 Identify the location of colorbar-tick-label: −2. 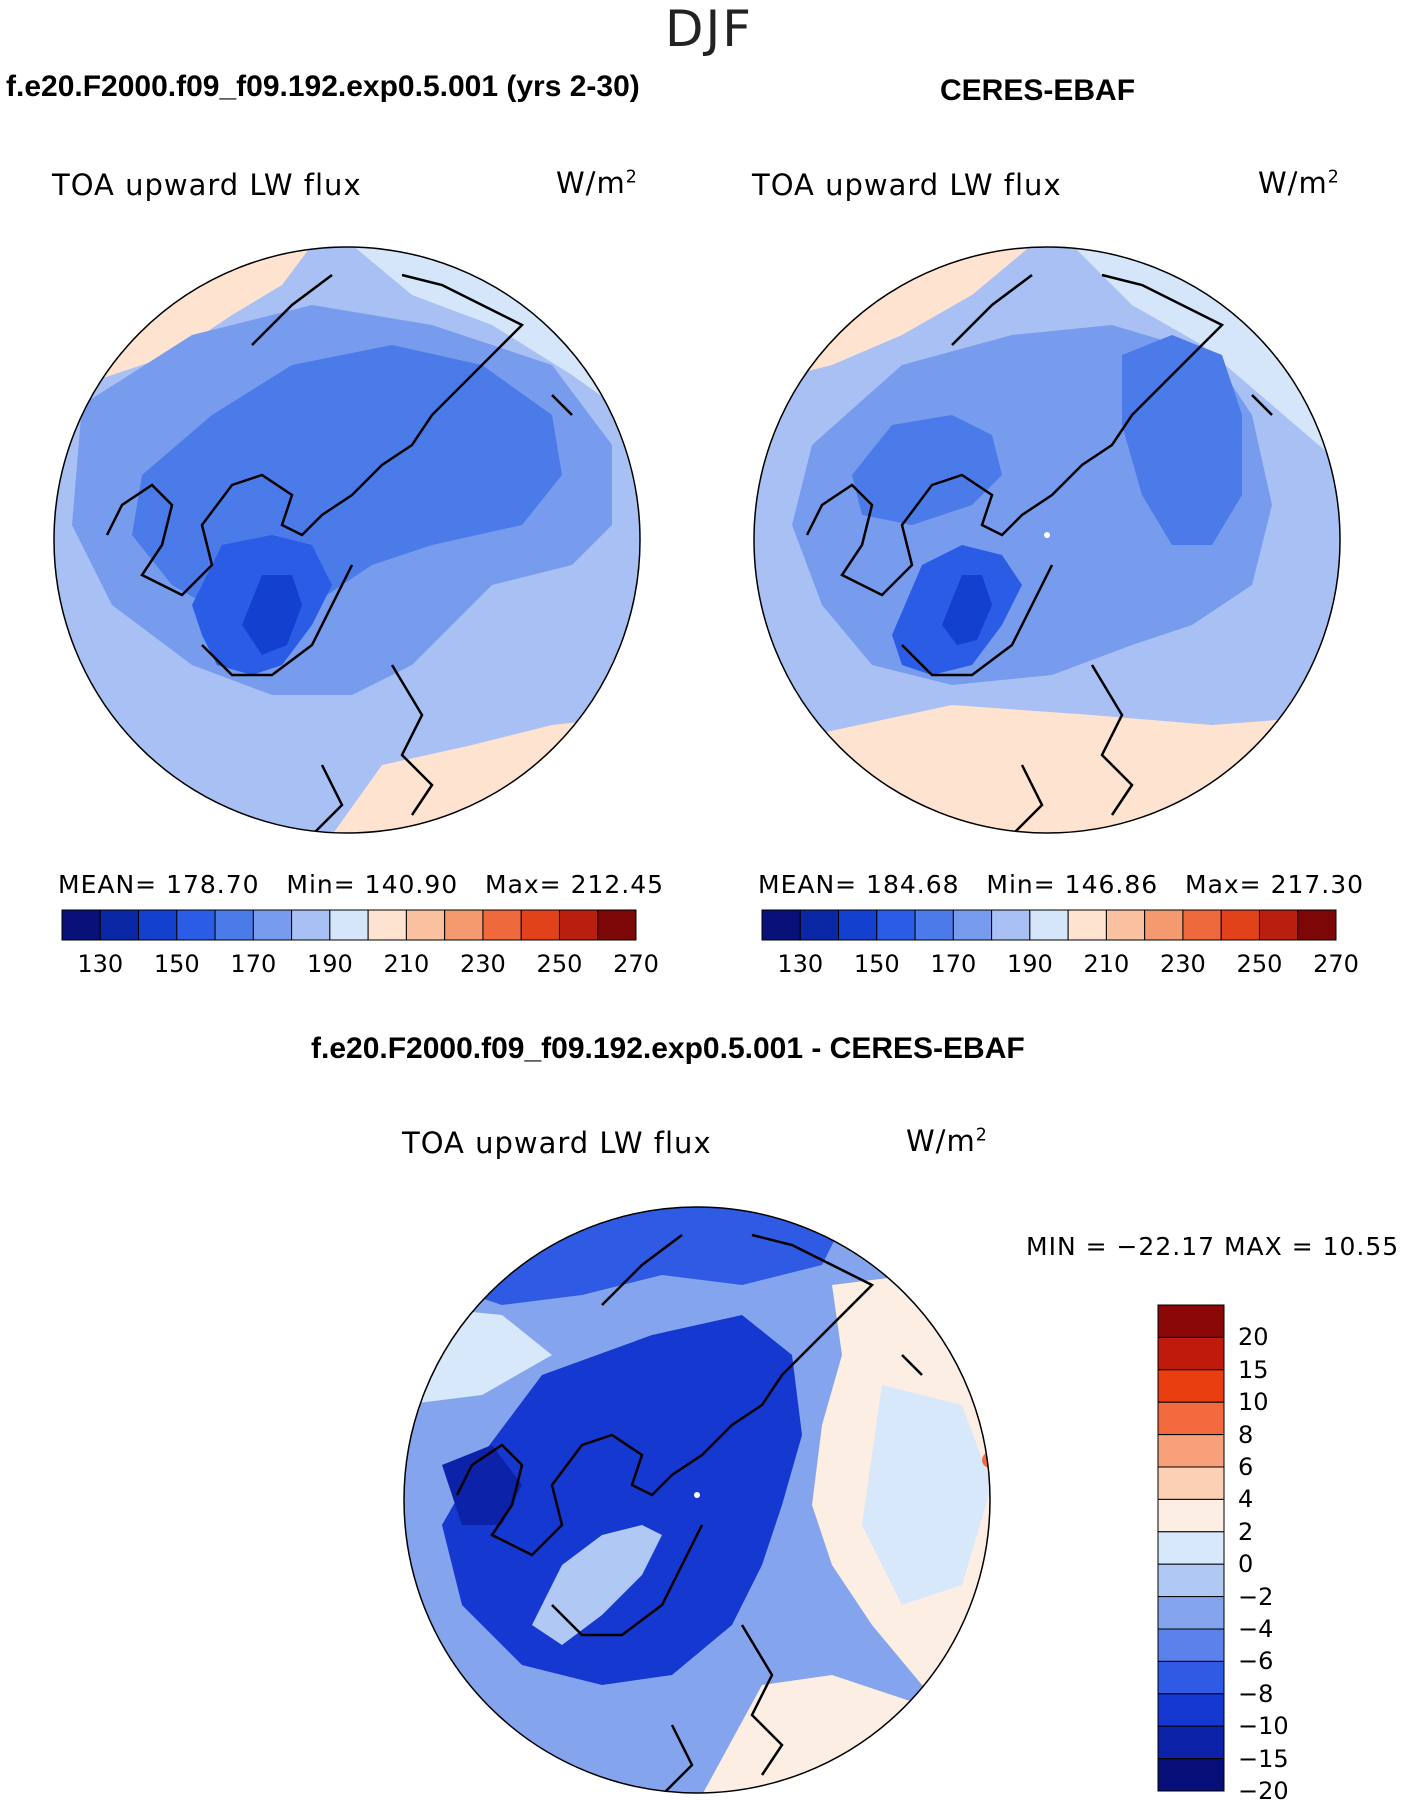
(1256, 1596).